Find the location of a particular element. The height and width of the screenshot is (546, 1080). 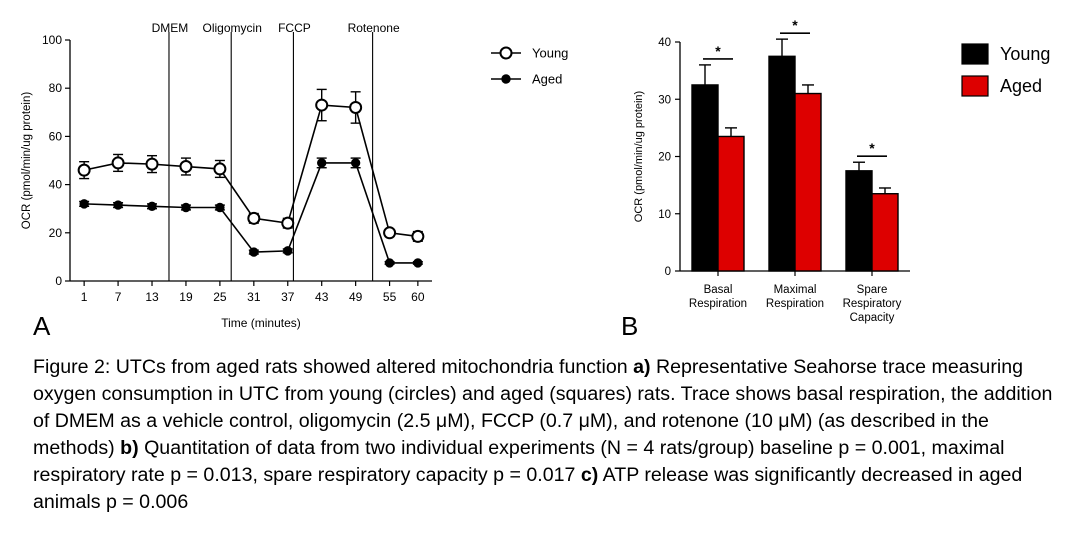

x-tick-label: 49 is located at coordinates (356, 297).